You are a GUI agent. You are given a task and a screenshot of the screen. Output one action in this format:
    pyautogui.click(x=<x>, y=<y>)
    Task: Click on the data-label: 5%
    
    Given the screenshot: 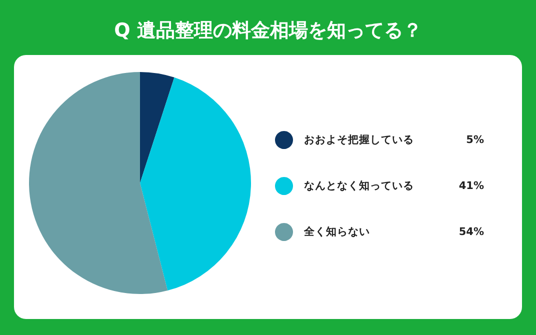 What is the action you would take?
    pyautogui.click(x=475, y=140)
    